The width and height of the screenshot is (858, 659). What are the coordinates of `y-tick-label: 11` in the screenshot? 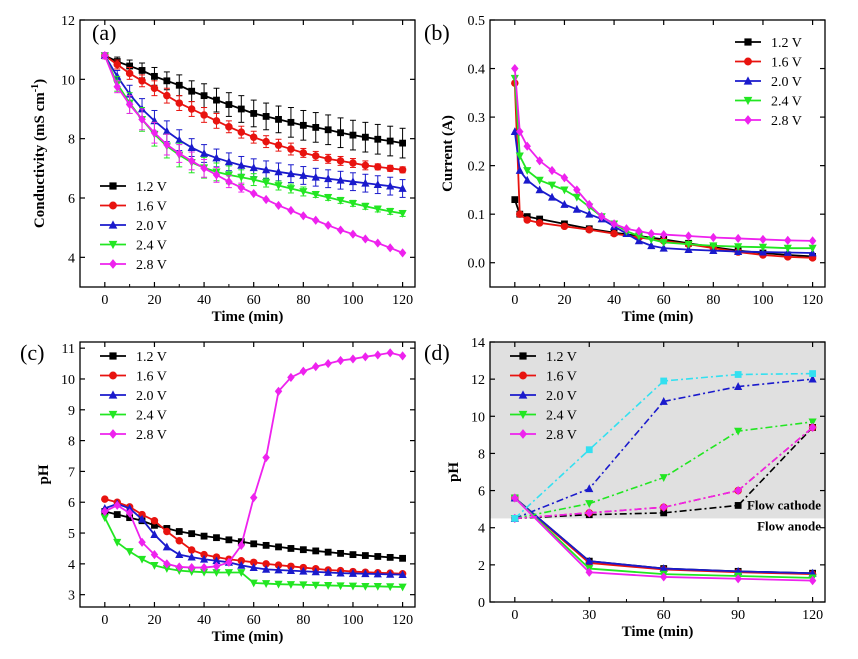 It's located at (68, 349).